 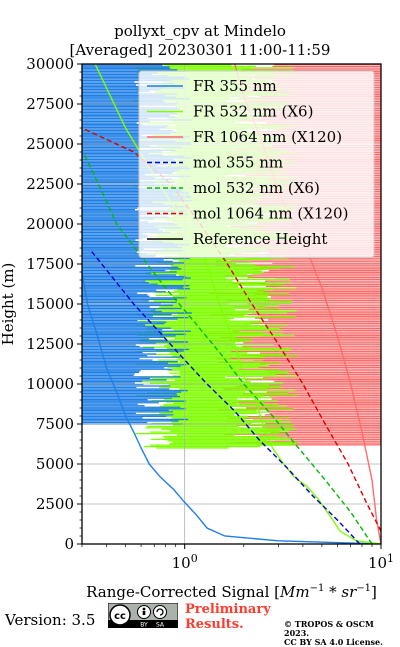 What do you see at coordinates (50, 344) in the screenshot?
I see `y-tick-label: 12500` at bounding box center [50, 344].